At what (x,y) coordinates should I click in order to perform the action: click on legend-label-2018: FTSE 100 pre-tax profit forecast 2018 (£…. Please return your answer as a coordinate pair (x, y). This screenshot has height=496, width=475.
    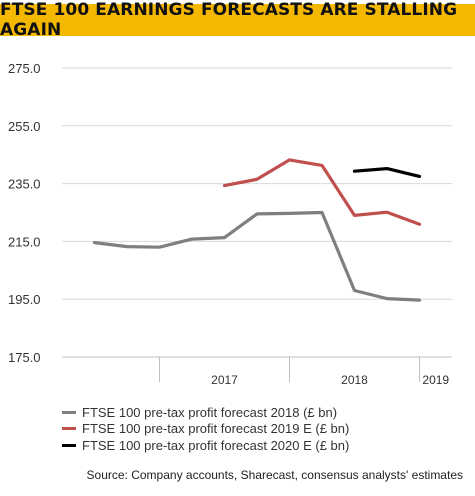
    Looking at the image, I should click on (210, 412).